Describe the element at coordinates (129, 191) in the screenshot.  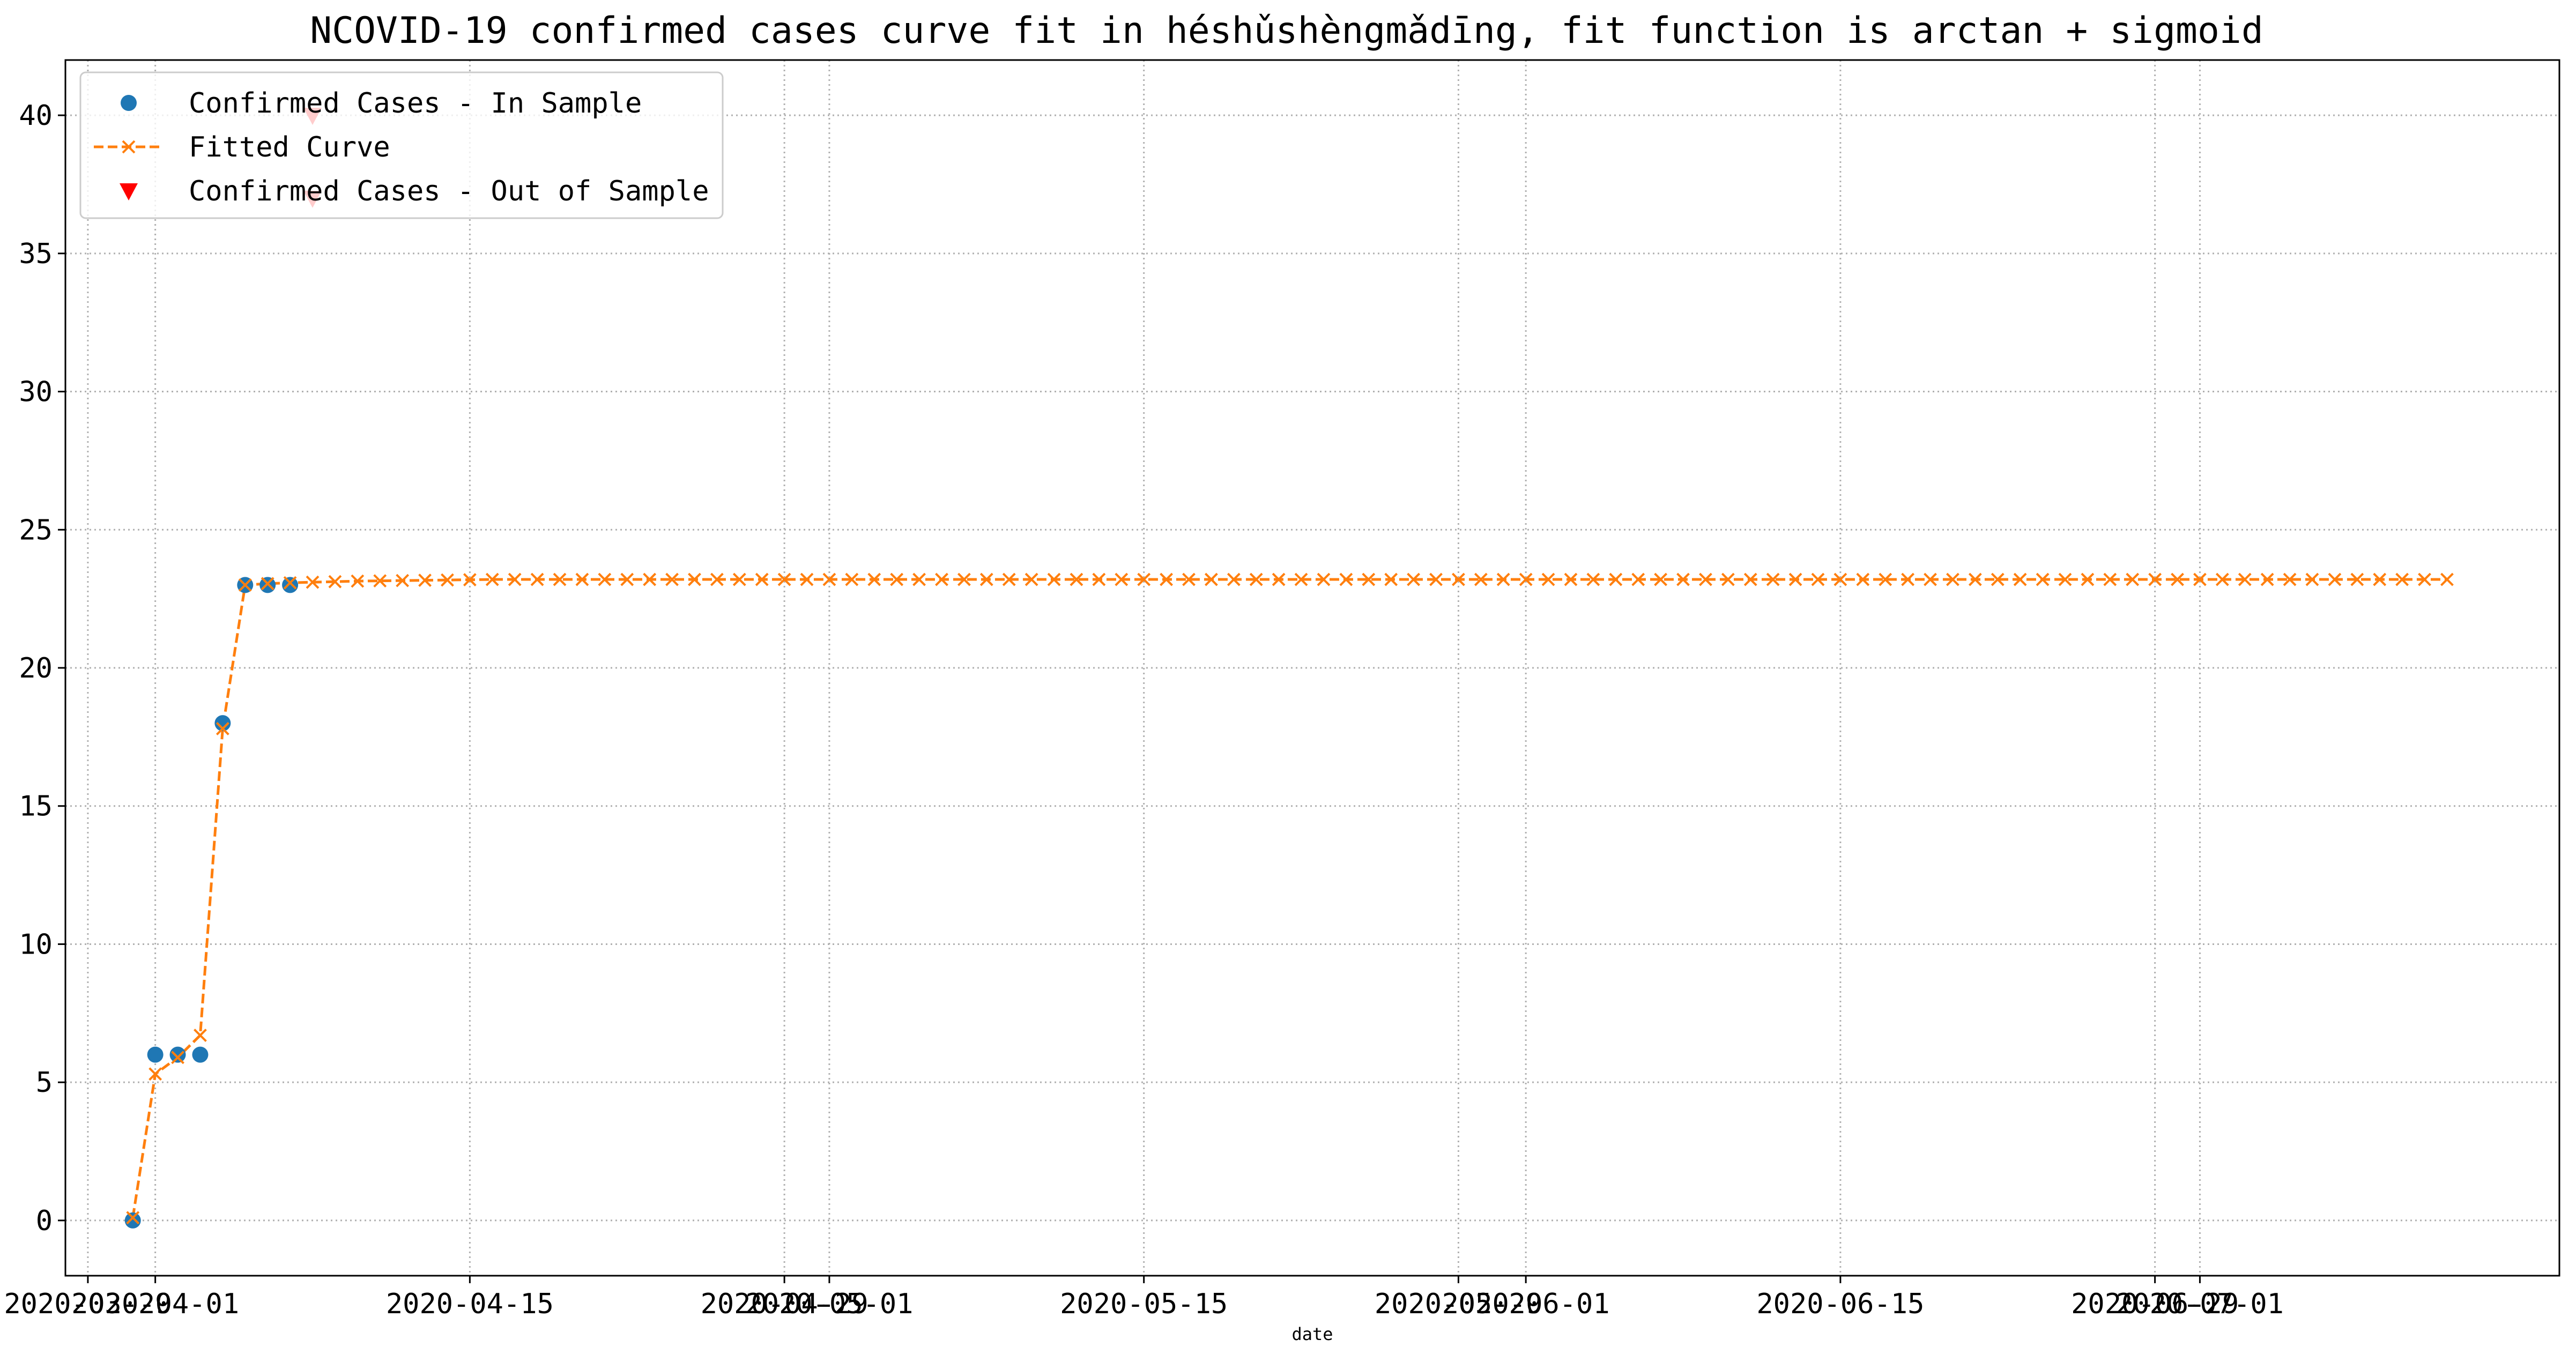
I see `legend-marker-out-of-sample` at that location.